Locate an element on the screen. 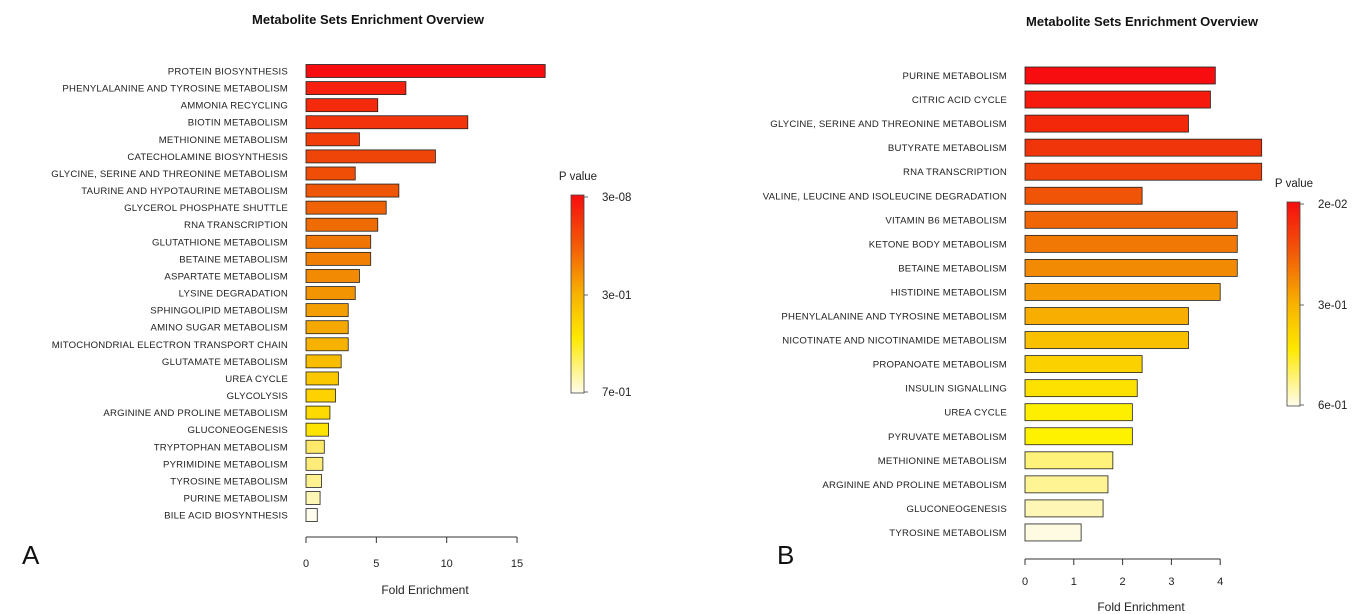  category-label: BUTYRATE METABOLISM is located at coordinates (947, 148).